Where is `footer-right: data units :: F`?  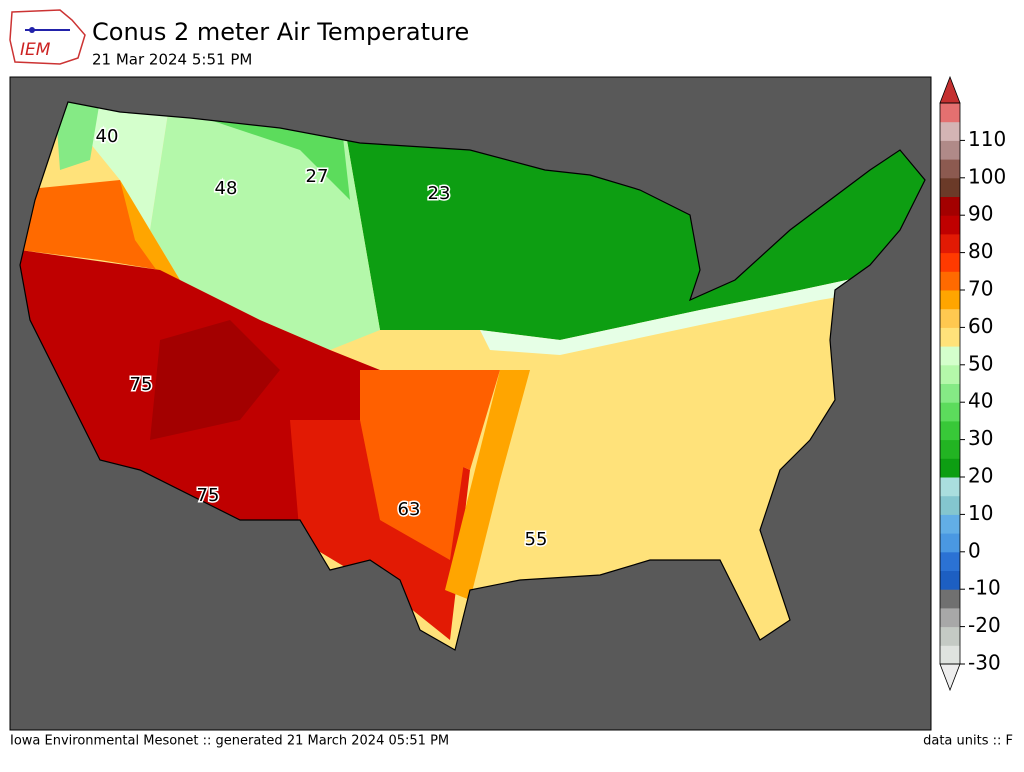 footer-right: data units :: F is located at coordinates (968, 741).